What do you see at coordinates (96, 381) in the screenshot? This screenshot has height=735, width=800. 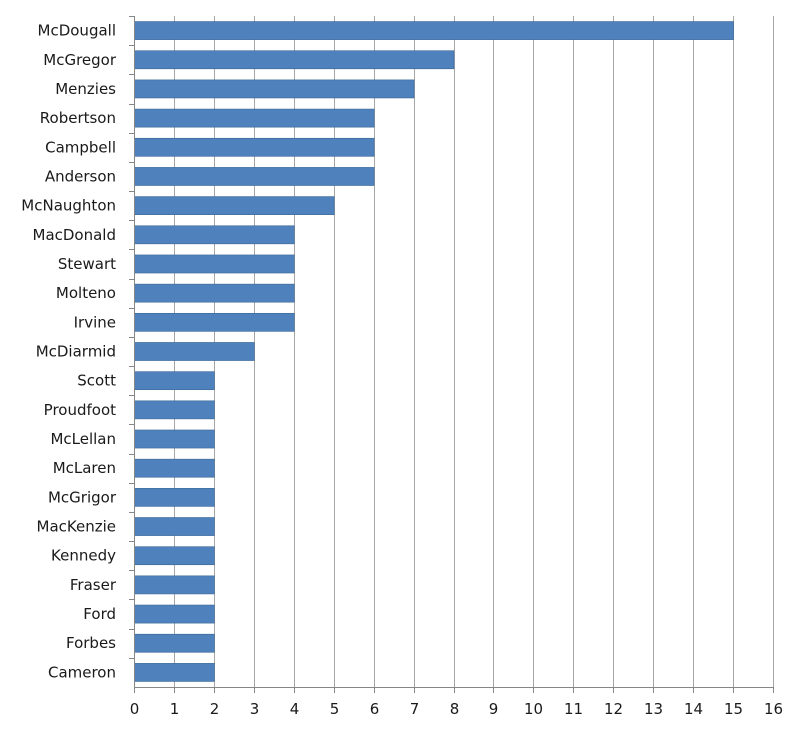 I see `category-label: Scott` at bounding box center [96, 381].